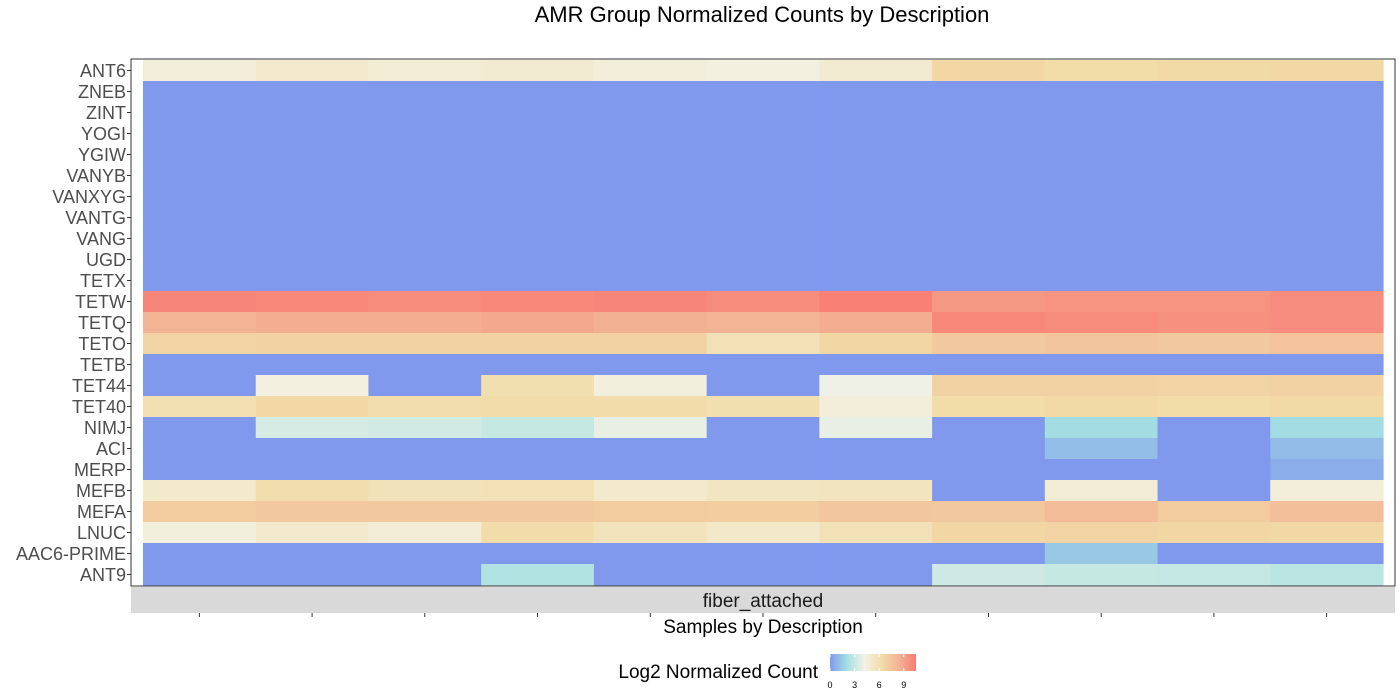 Image resolution: width=1400 pixels, height=700 pixels. What do you see at coordinates (879, 685) in the screenshot?
I see `legend-tick-label: 6` at bounding box center [879, 685].